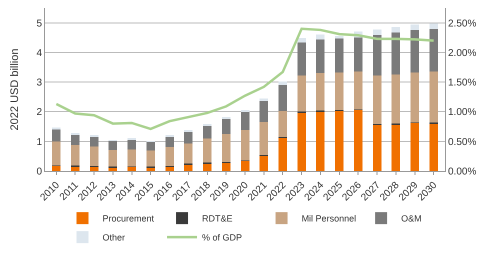 The height and width of the screenshot is (260, 500). Describe the element at coordinates (39, 83) in the screenshot. I see `y-tick-label: 3` at that location.